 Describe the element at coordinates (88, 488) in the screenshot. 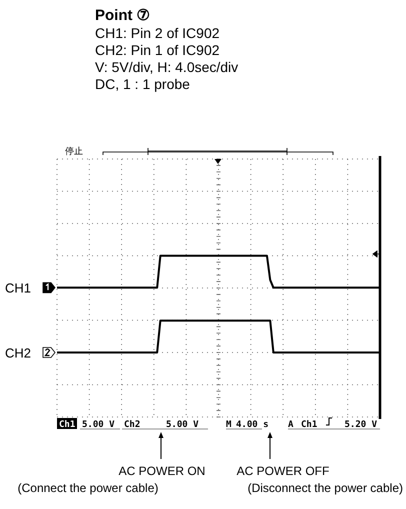

I see `text: (Connect the power cable)` at that location.